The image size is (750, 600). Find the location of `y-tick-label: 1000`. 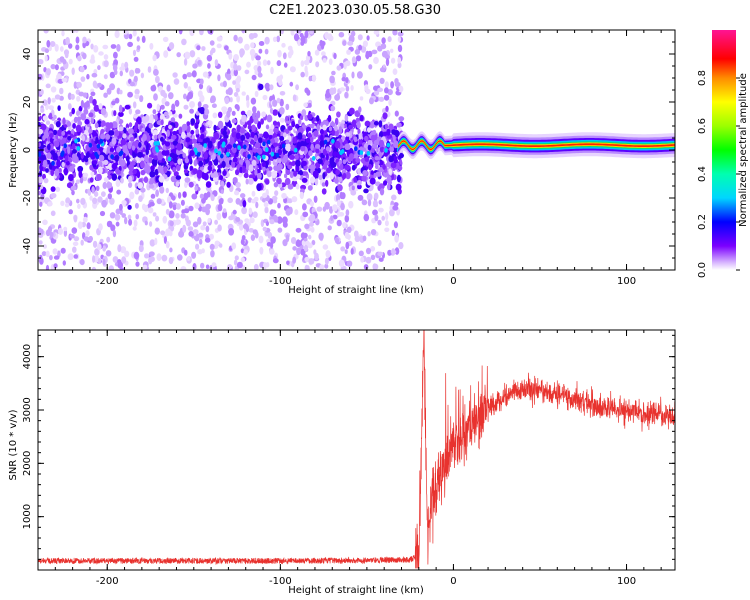

y-tick-label: 1000 is located at coordinates (27, 516).